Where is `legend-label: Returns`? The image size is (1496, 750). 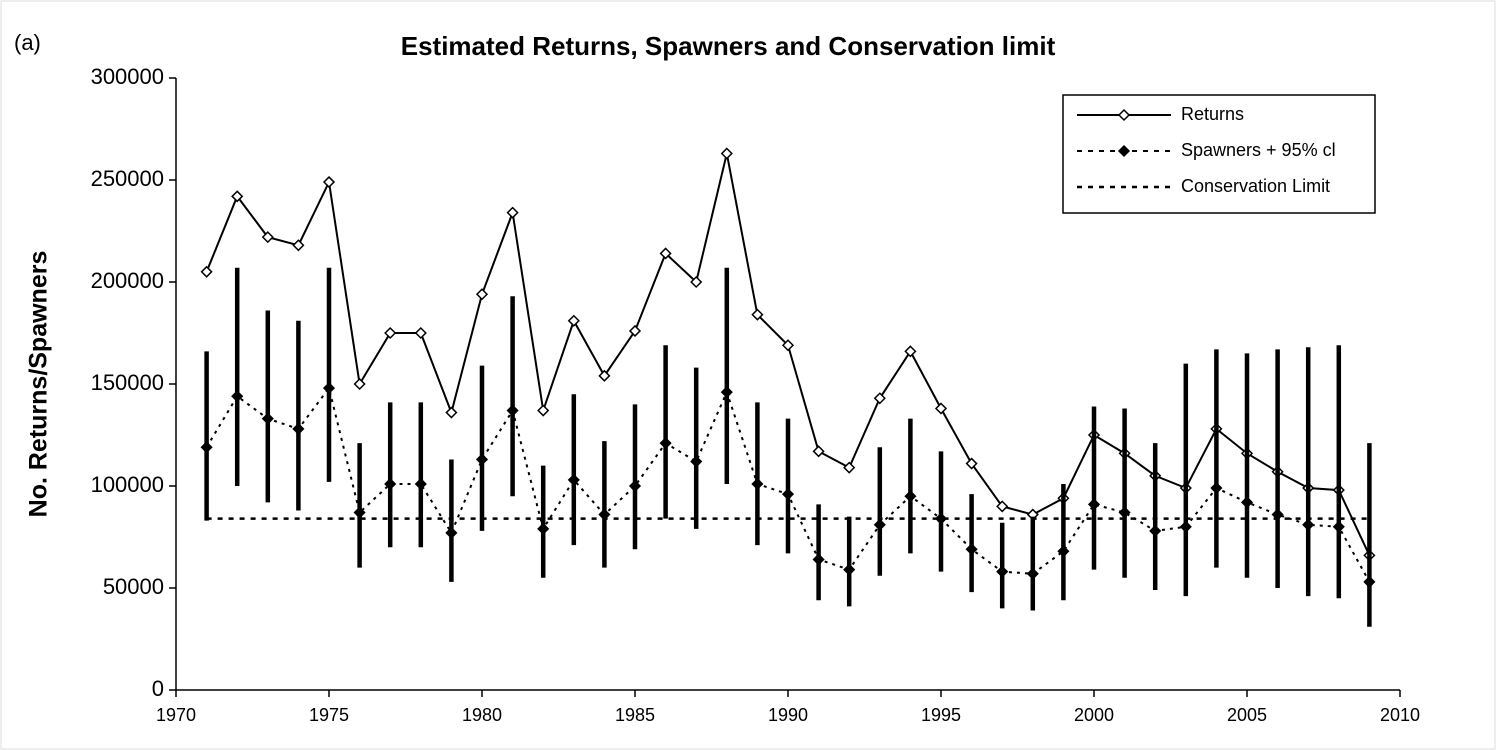 legend-label: Returns is located at coordinates (1212, 114).